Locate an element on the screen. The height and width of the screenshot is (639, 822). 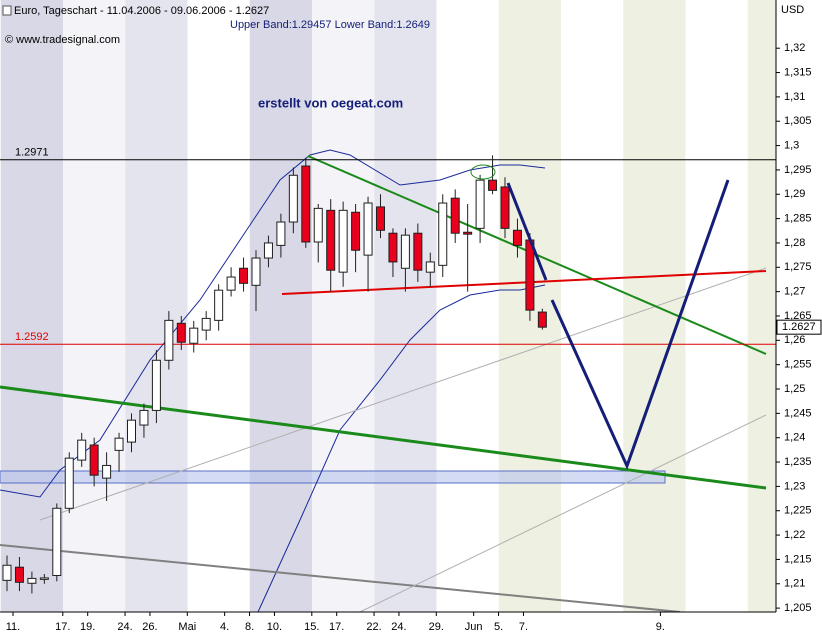
author: erstellt von oegeat.com is located at coordinates (330, 102).